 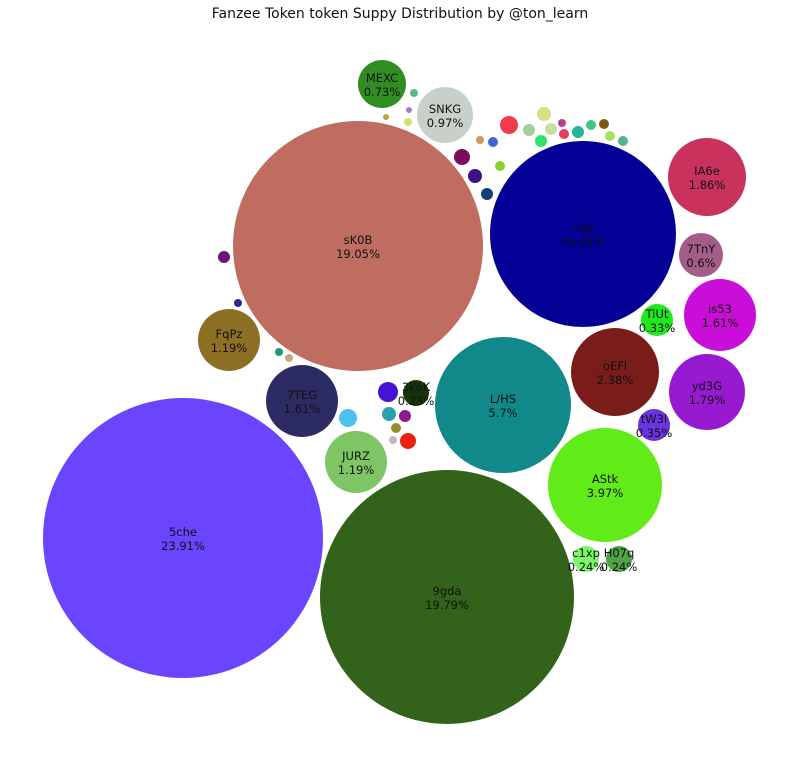 What do you see at coordinates (416, 387) in the screenshot?
I see `bubble-name-label: 3kaK` at bounding box center [416, 387].